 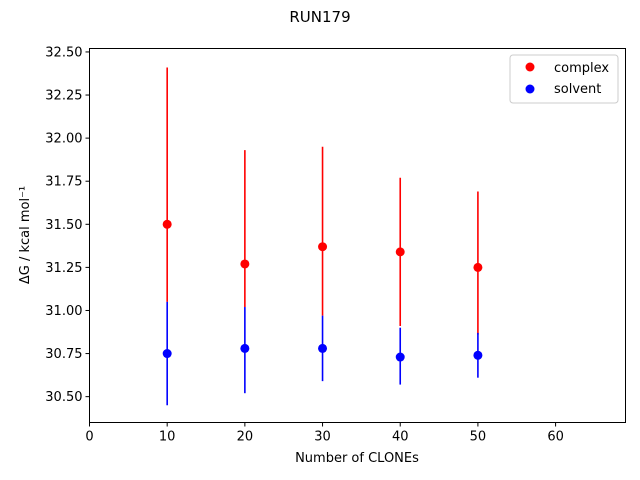 I want to click on y-tick-label: 31.25, so click(x=63, y=268).